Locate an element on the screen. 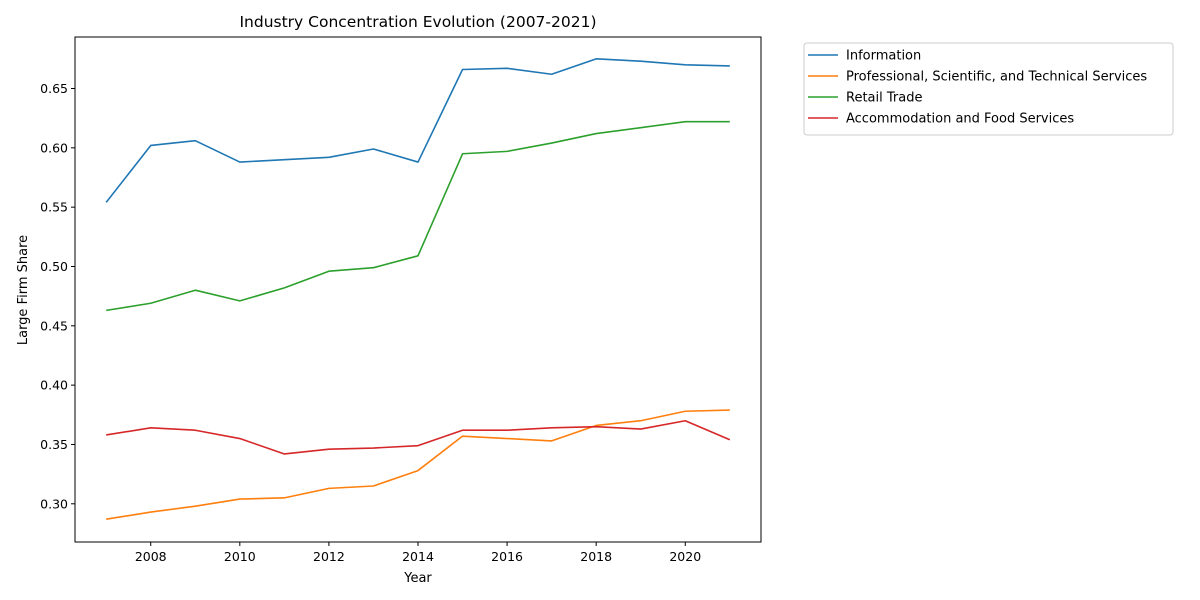 Image resolution: width=1200 pixels, height=600 pixels. x-tick-label: 2020 is located at coordinates (685, 556).